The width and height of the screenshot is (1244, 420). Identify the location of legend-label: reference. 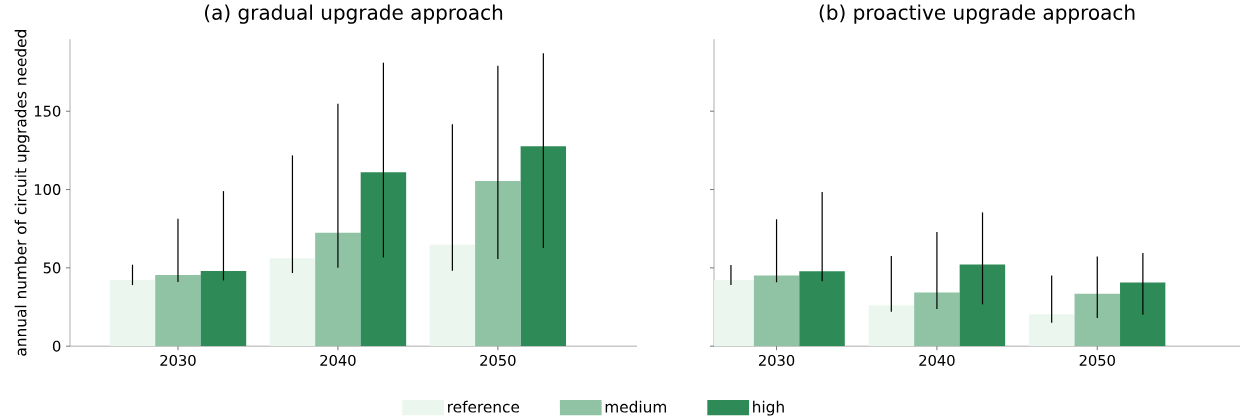
(484, 406).